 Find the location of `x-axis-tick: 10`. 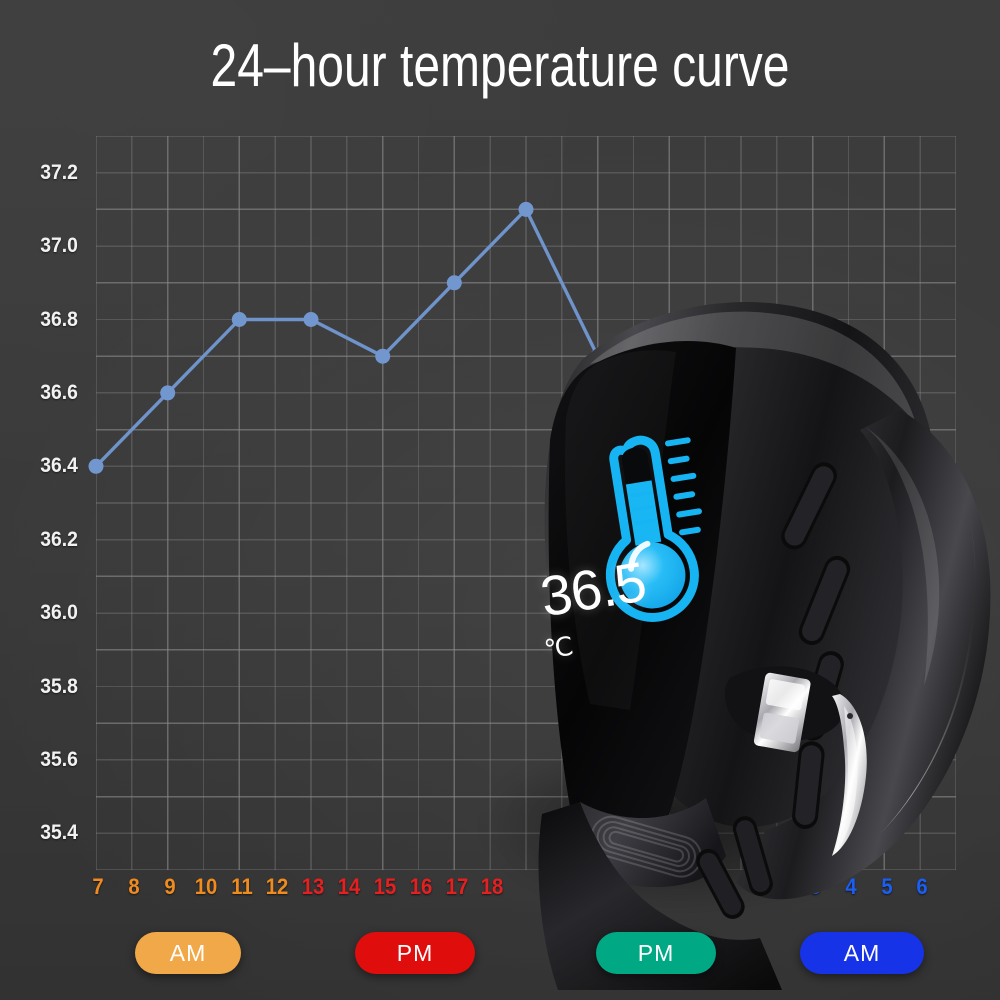

x-axis-tick: 10 is located at coordinates (205, 886).